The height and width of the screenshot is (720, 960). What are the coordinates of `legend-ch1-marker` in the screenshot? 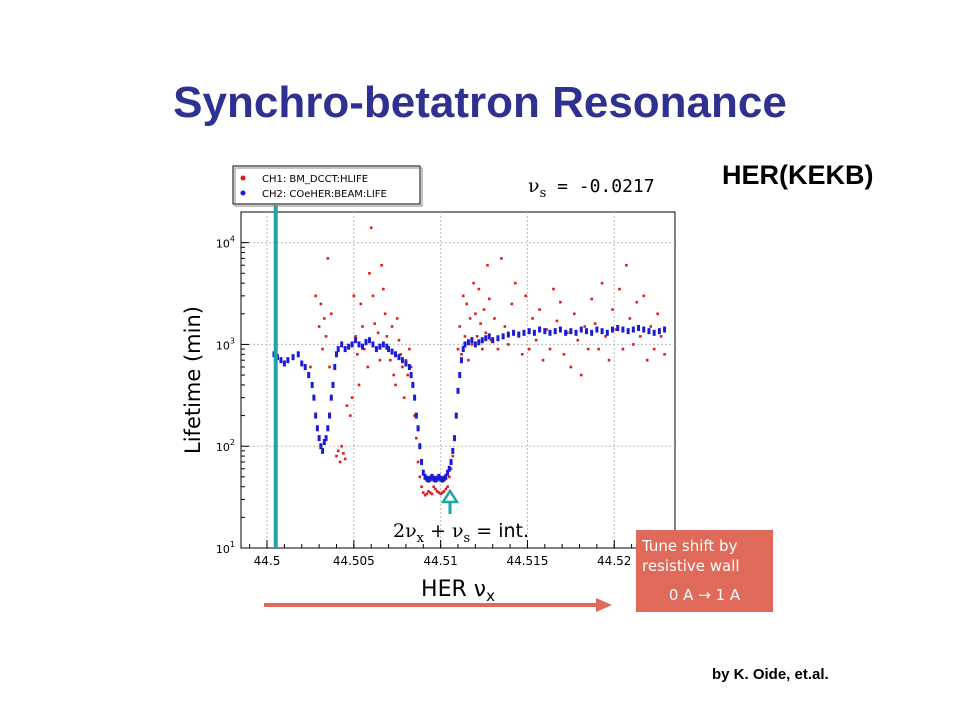 It's located at (243, 178).